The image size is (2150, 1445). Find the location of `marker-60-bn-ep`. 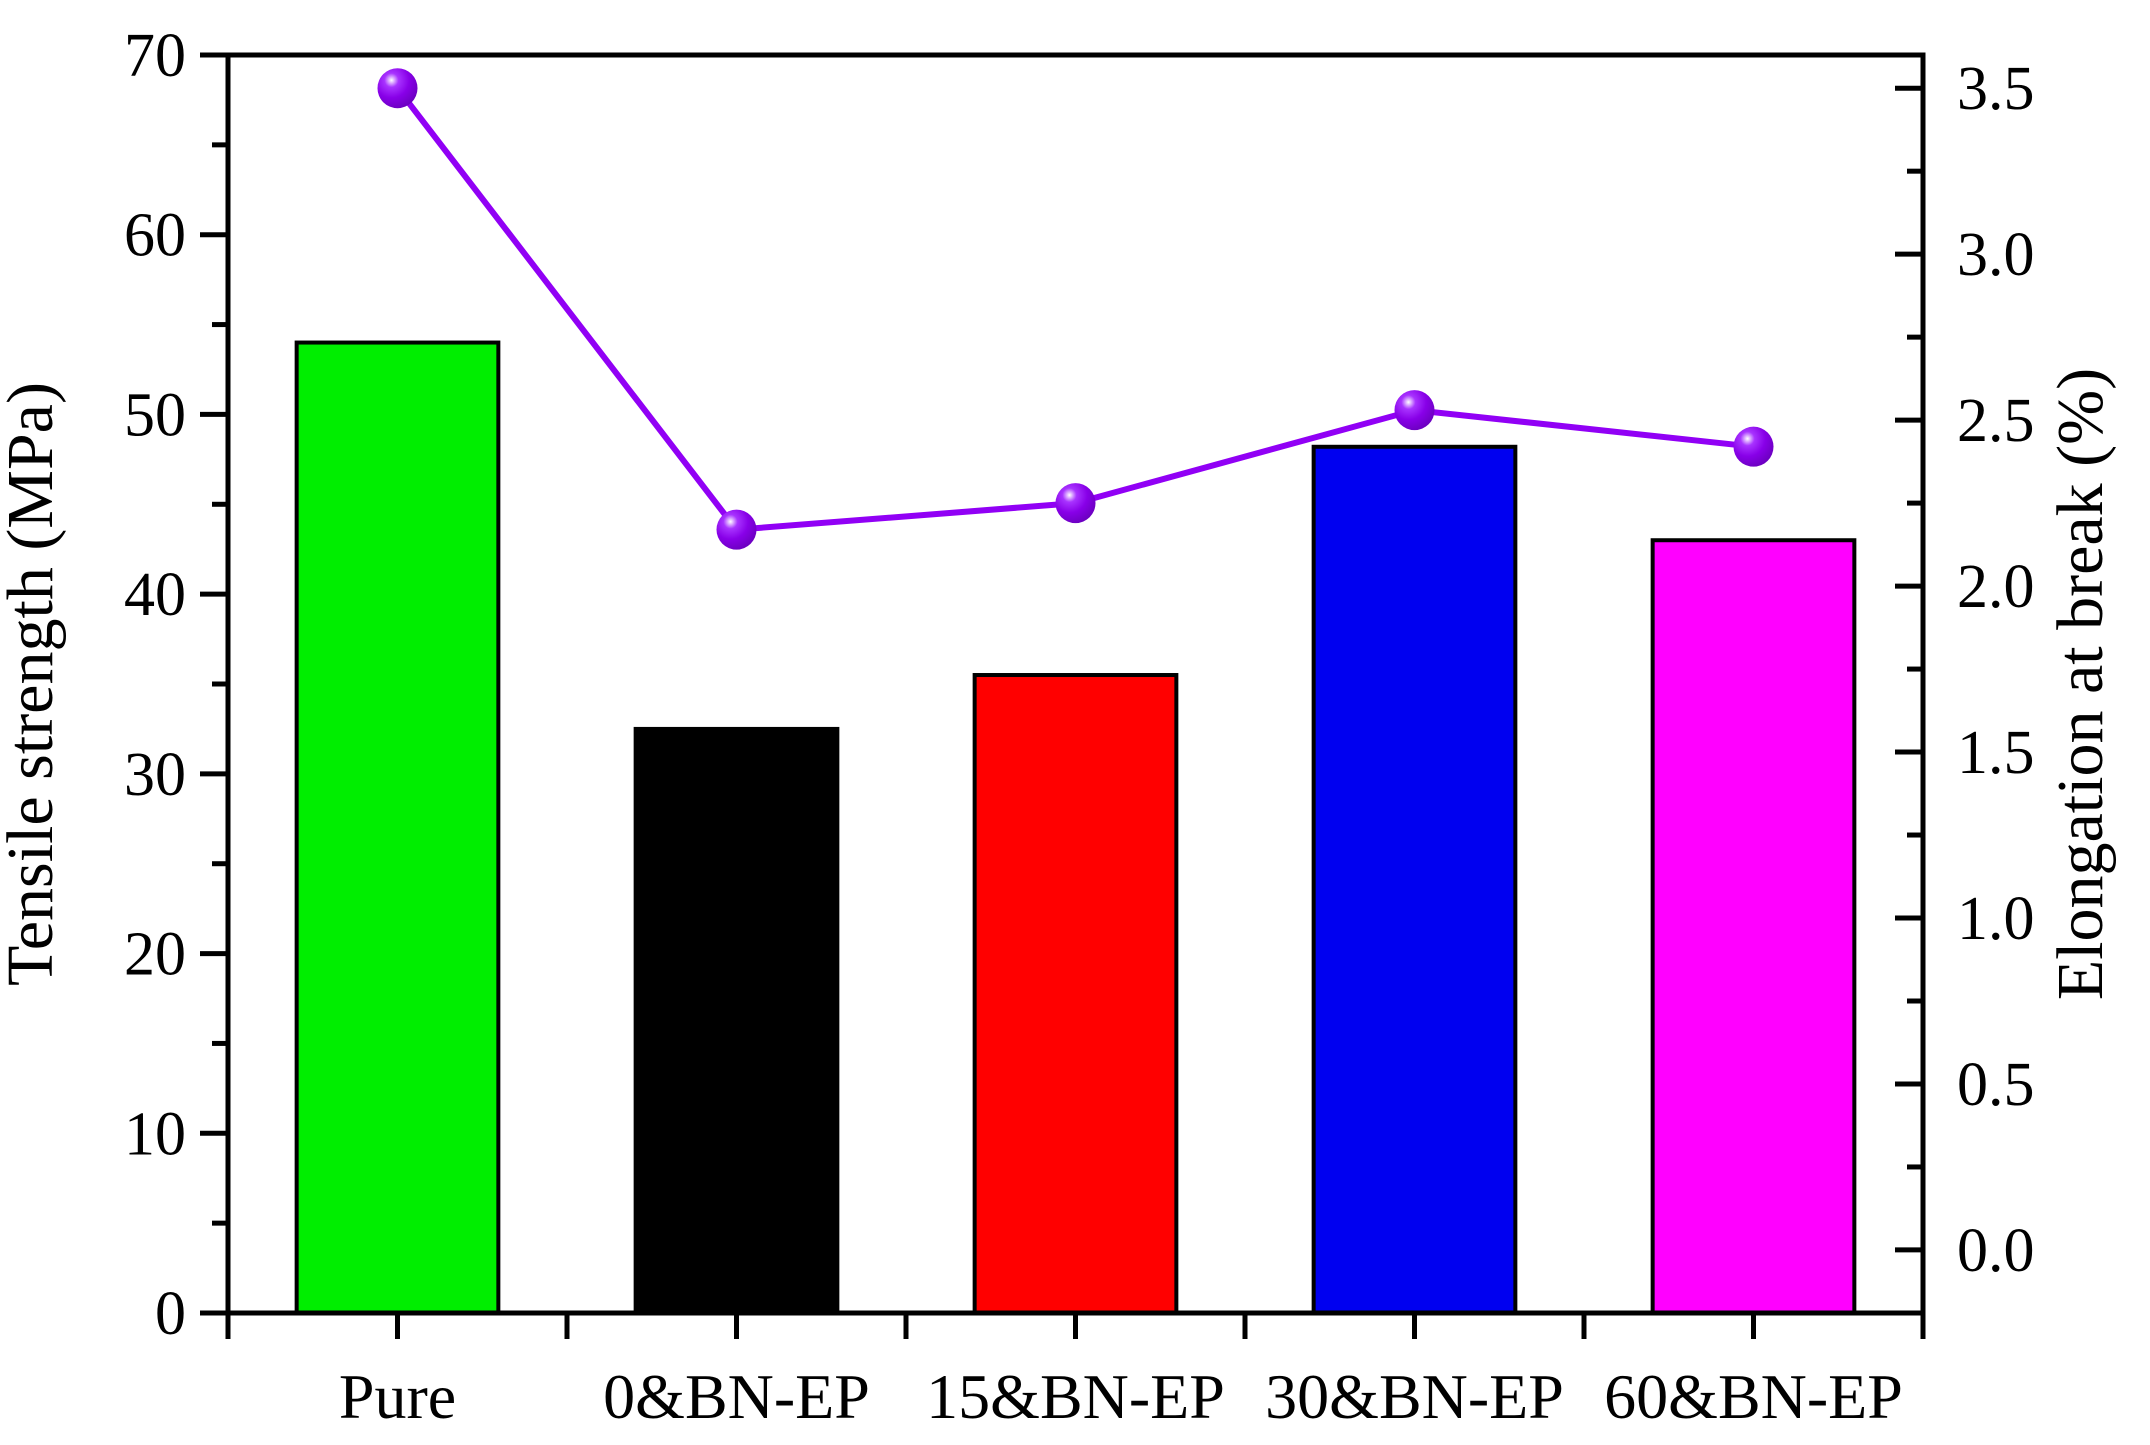

marker-60-bn-ep is located at coordinates (1753, 446).